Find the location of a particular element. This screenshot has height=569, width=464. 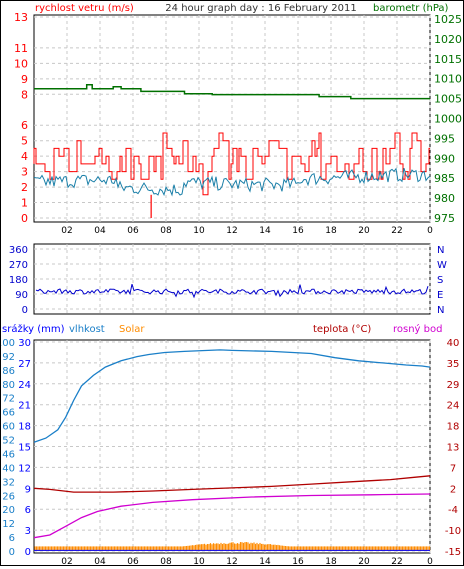

temperature-tick-label: 35 is located at coordinates (453, 364).